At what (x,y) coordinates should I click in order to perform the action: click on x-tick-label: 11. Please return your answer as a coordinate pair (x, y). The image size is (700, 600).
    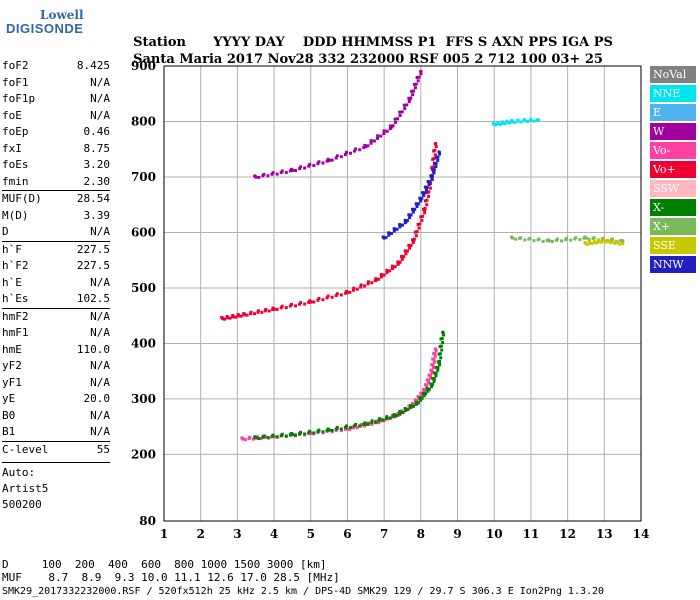
    Looking at the image, I should click on (531, 534).